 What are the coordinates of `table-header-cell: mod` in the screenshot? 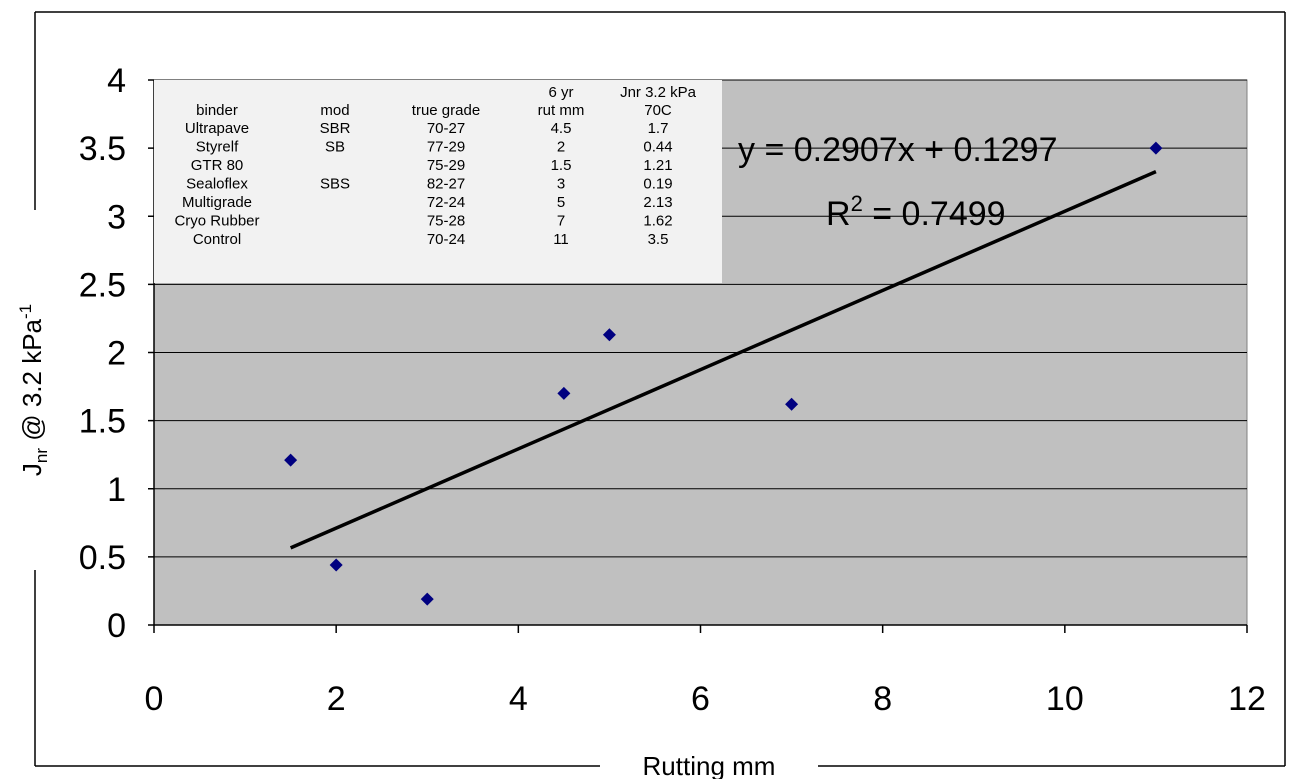 It's located at (334, 110).